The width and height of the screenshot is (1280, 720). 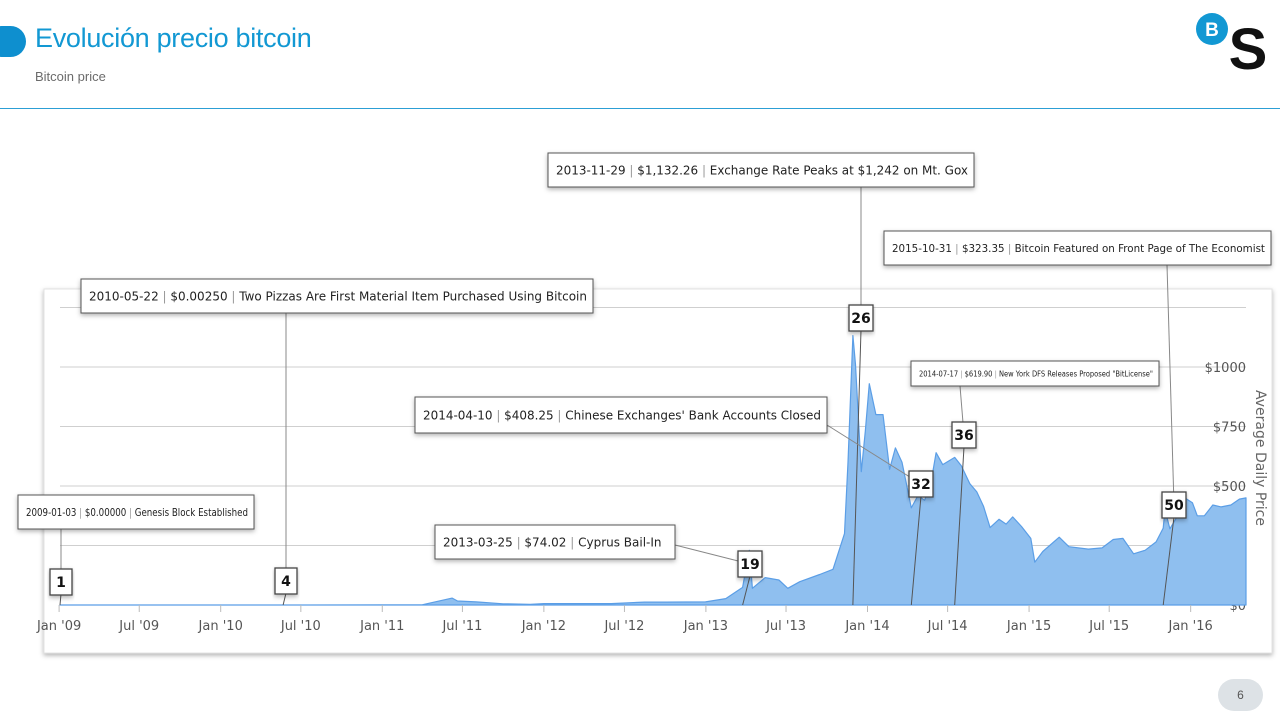 I want to click on event-marker-label: 4, so click(x=286, y=582).